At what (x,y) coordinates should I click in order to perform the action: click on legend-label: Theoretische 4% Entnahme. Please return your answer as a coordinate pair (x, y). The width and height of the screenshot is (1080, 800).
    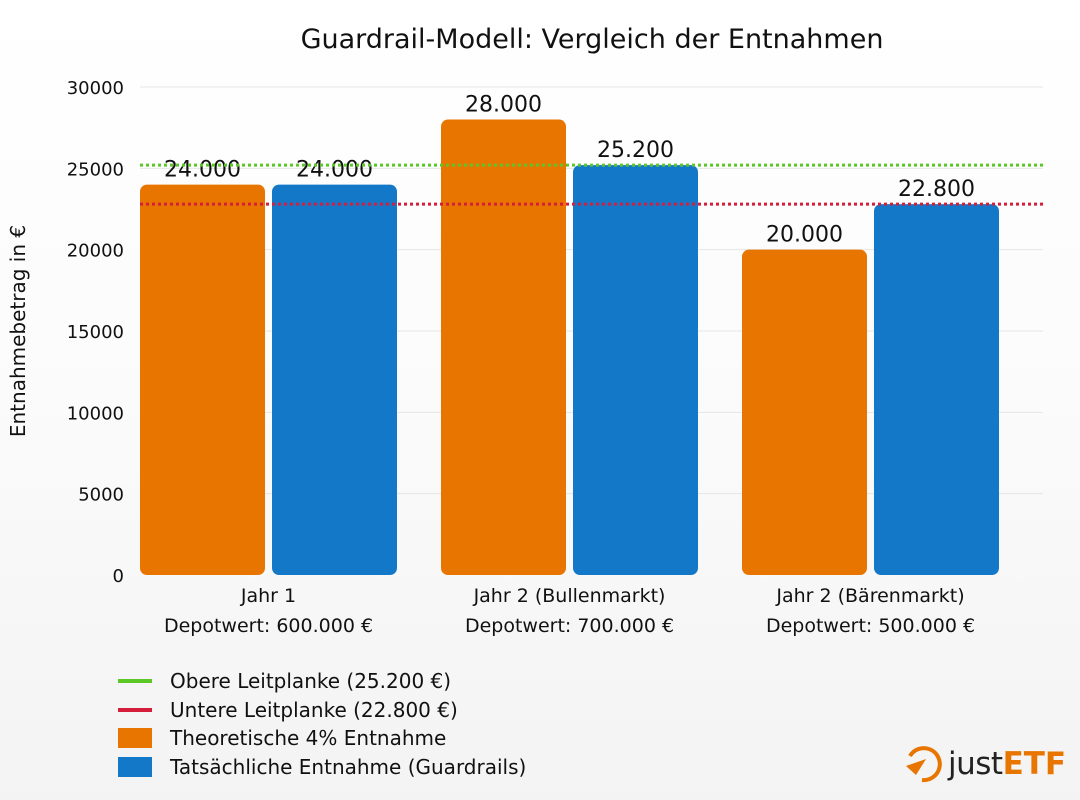
    Looking at the image, I should click on (308, 738).